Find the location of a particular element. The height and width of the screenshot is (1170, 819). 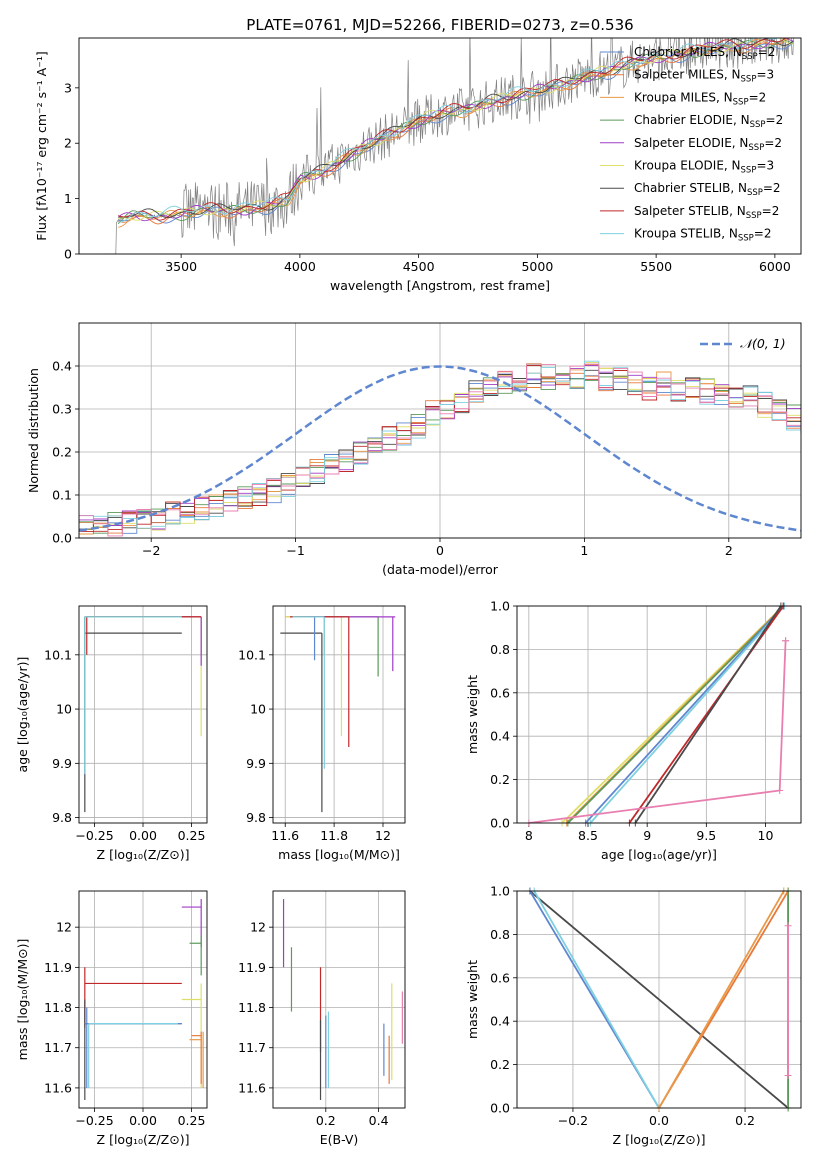

y-tick-label: 11.9 is located at coordinates (58, 967).